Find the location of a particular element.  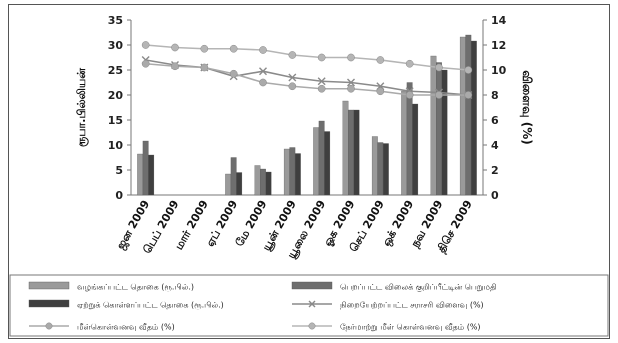

right-tick-label: 6 is located at coordinates (495, 120).